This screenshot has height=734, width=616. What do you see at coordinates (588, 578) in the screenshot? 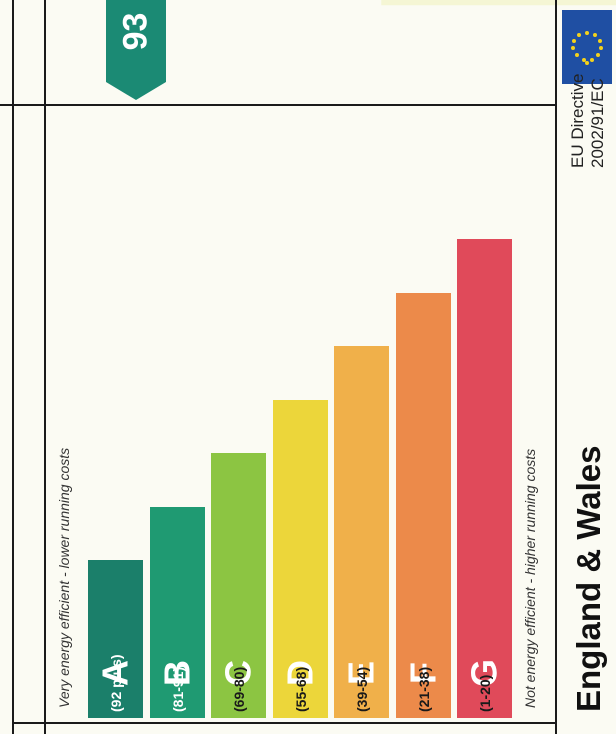
I see `region-label: England & Wales` at bounding box center [588, 578].